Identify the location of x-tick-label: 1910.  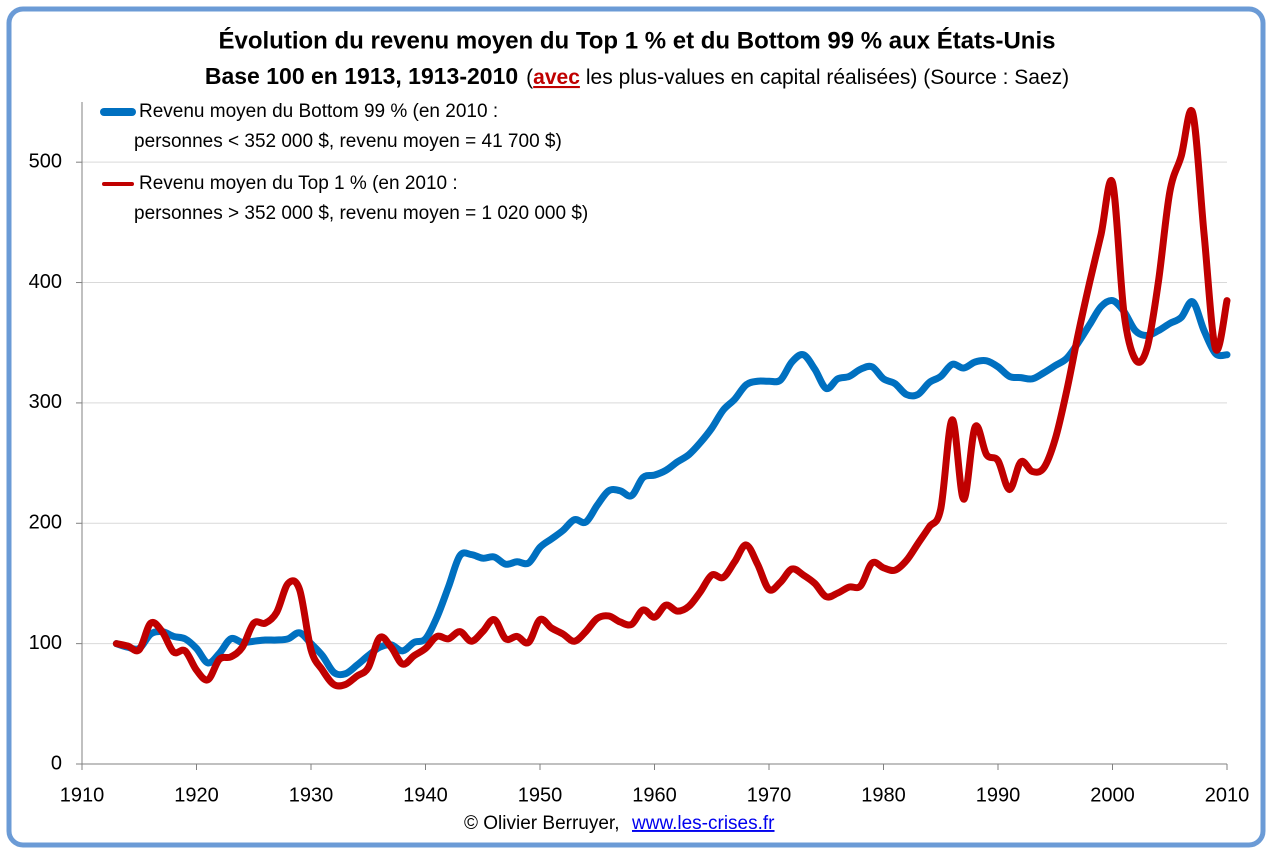
(82, 795).